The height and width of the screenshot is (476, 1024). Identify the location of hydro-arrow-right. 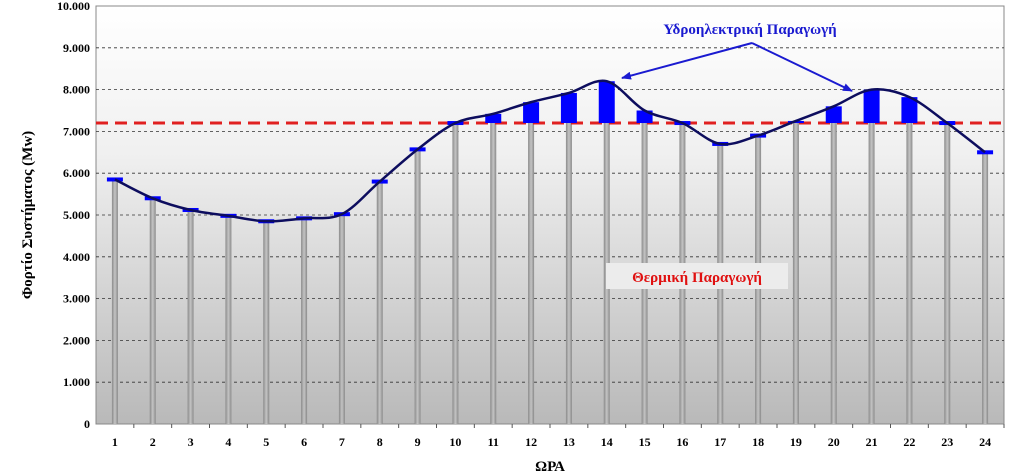
(802, 67).